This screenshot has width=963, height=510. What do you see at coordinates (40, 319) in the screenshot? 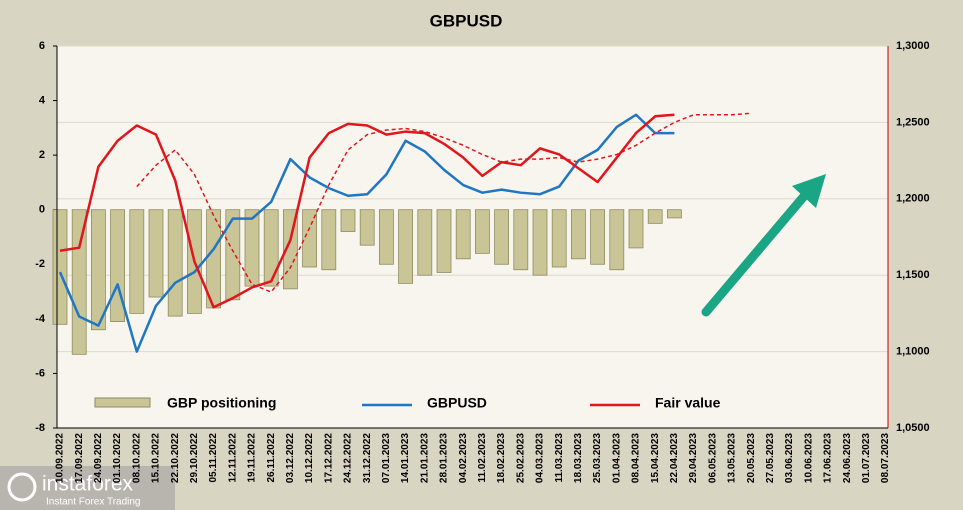
I see `y-tick-label: -4` at bounding box center [40, 319].